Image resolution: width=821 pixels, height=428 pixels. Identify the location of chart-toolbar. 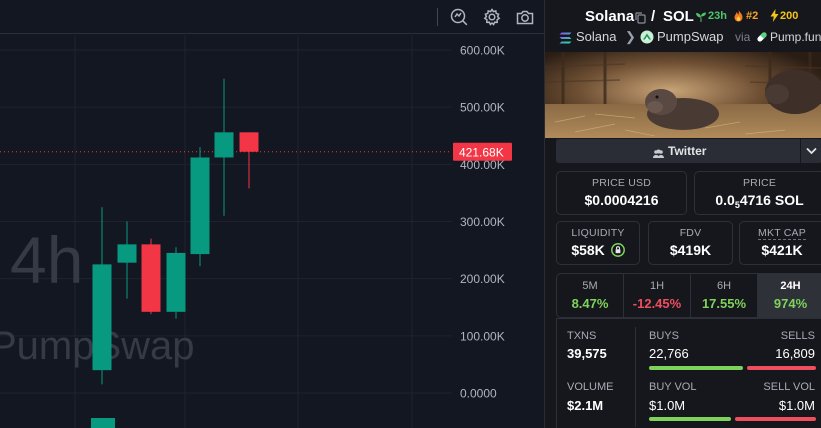
(272, 17).